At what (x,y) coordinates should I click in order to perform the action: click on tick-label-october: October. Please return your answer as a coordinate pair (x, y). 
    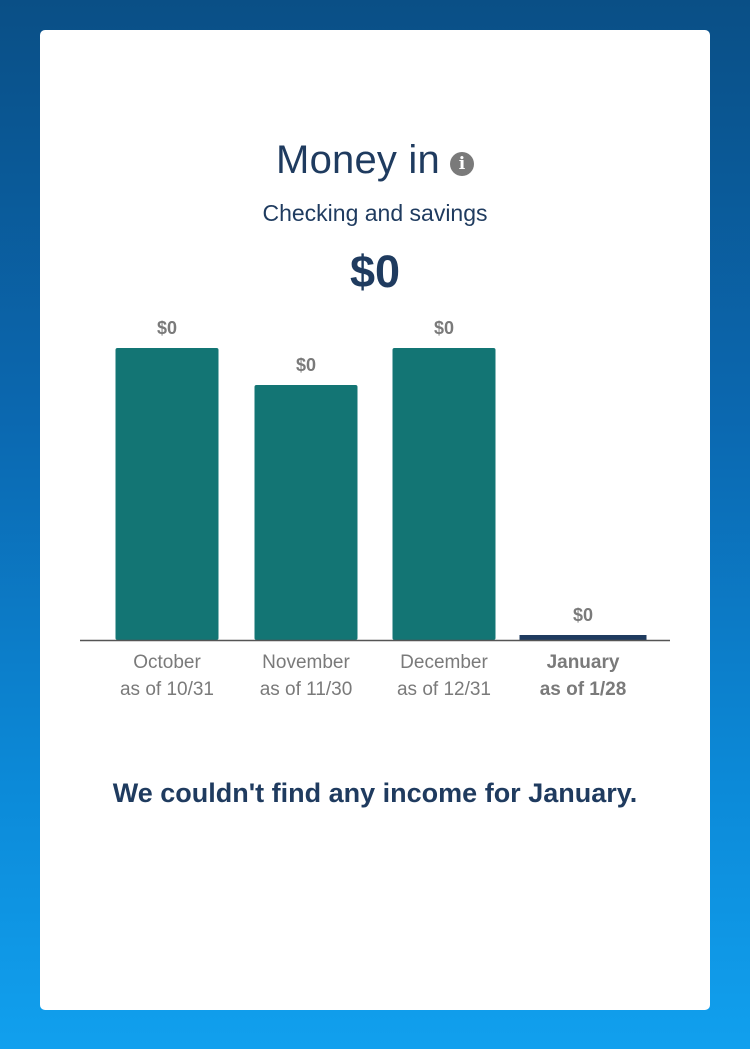
    Looking at the image, I should click on (167, 662).